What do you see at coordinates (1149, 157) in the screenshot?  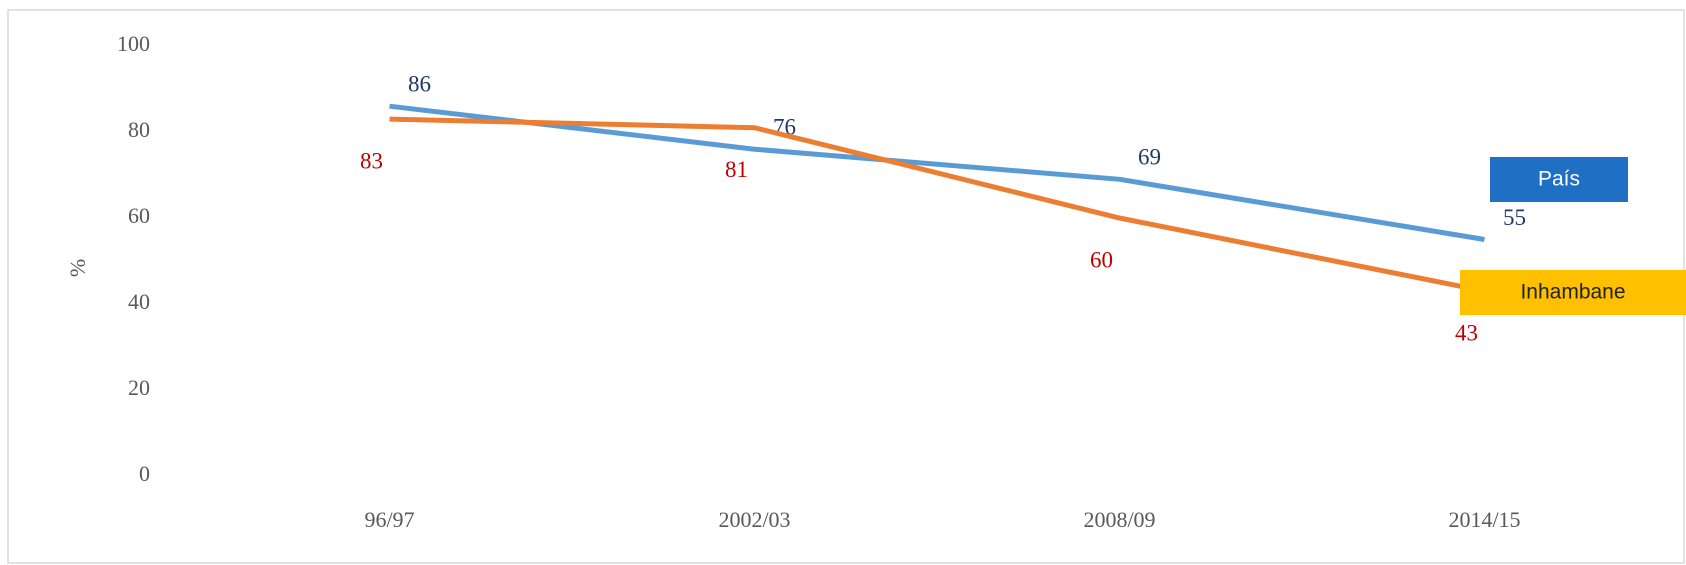 I see `data-label: 69` at bounding box center [1149, 157].